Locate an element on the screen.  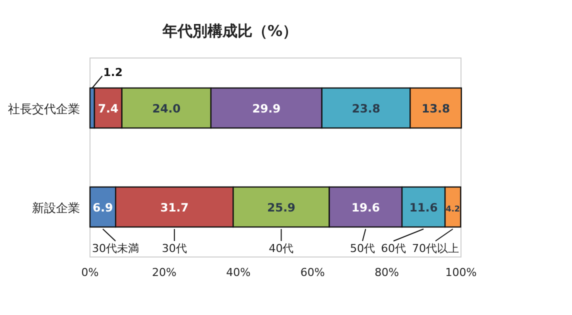
legend-label: 60代 is located at coordinates (393, 248).